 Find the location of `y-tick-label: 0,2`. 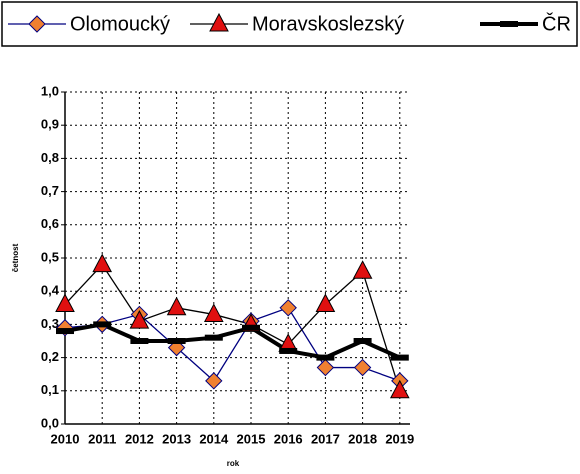

y-tick-label: 0,2 is located at coordinates (50, 356).